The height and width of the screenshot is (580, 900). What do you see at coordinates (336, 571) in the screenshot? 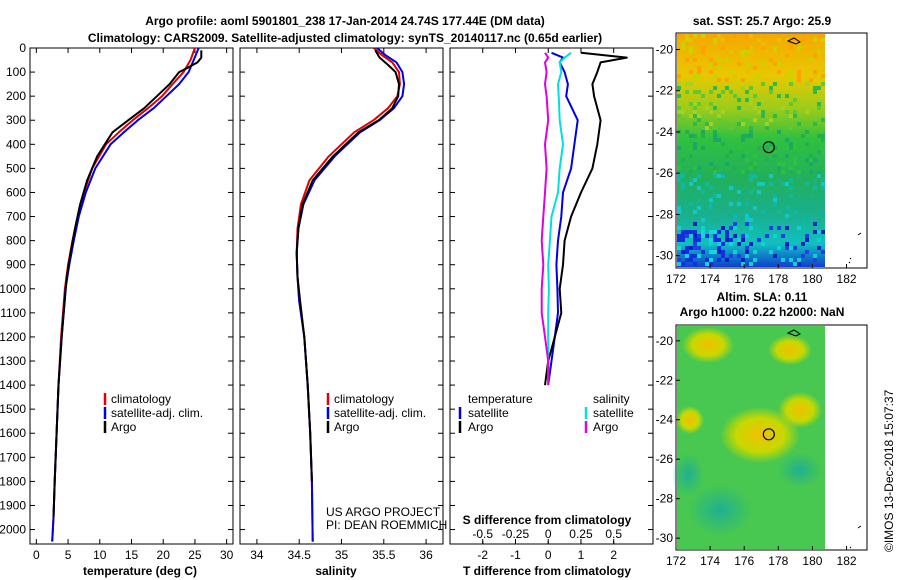
I see `salinity-xlabel: salinity` at bounding box center [336, 571].